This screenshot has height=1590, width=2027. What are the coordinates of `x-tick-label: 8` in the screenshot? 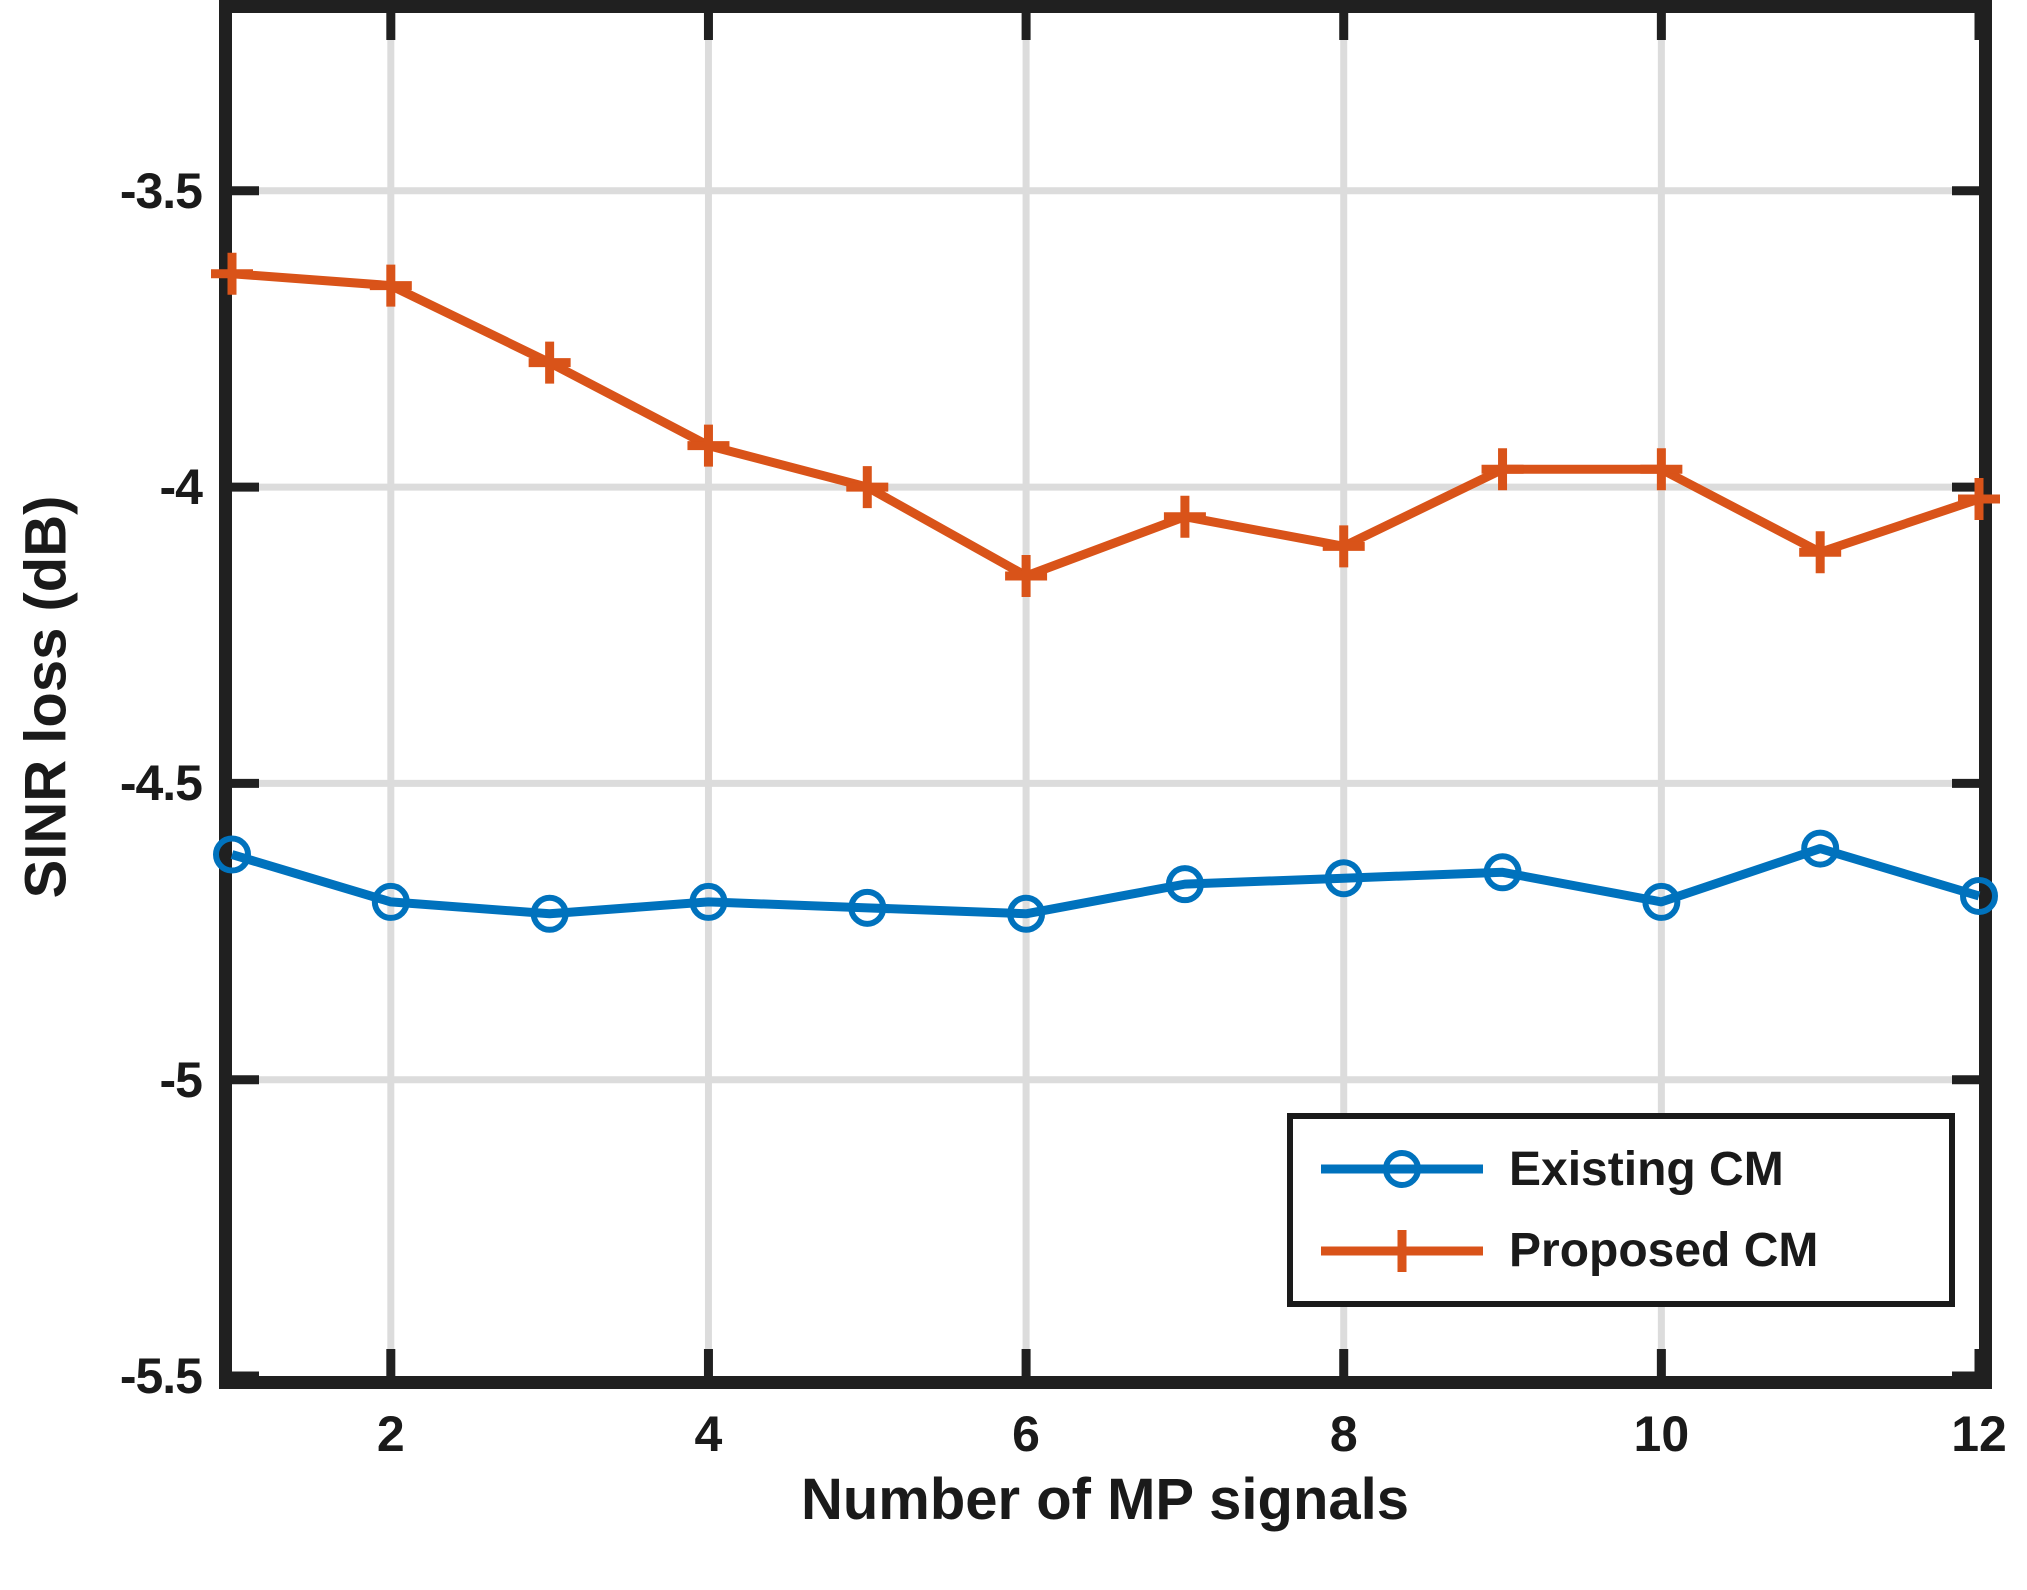 It's located at (1343, 1434).